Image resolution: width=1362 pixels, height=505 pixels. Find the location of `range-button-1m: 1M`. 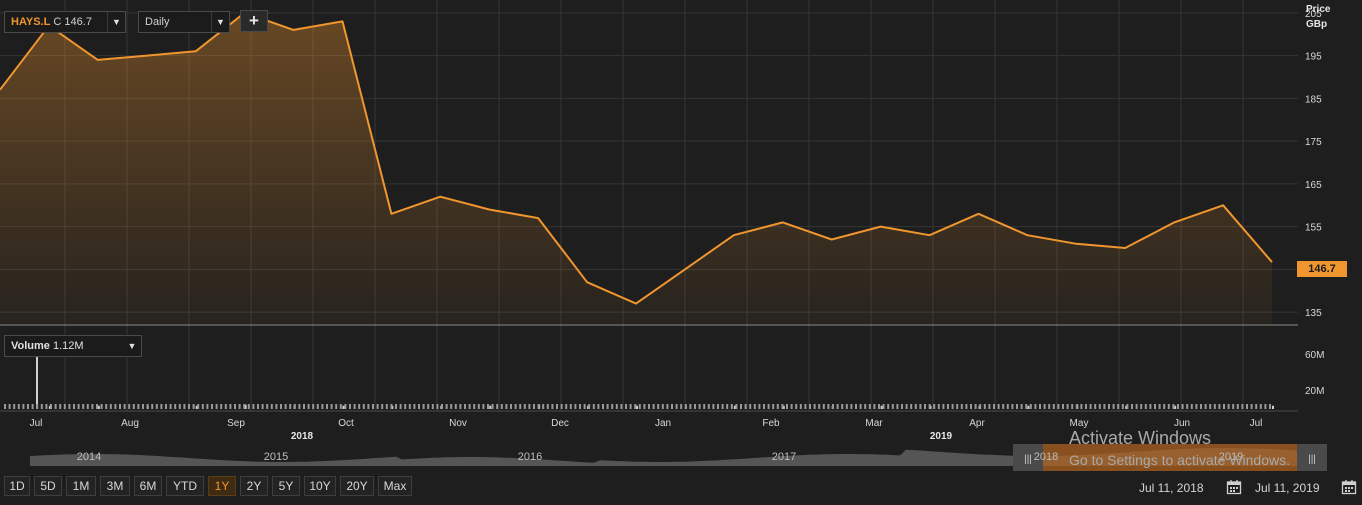

range-button-1m: 1M is located at coordinates (81, 486).